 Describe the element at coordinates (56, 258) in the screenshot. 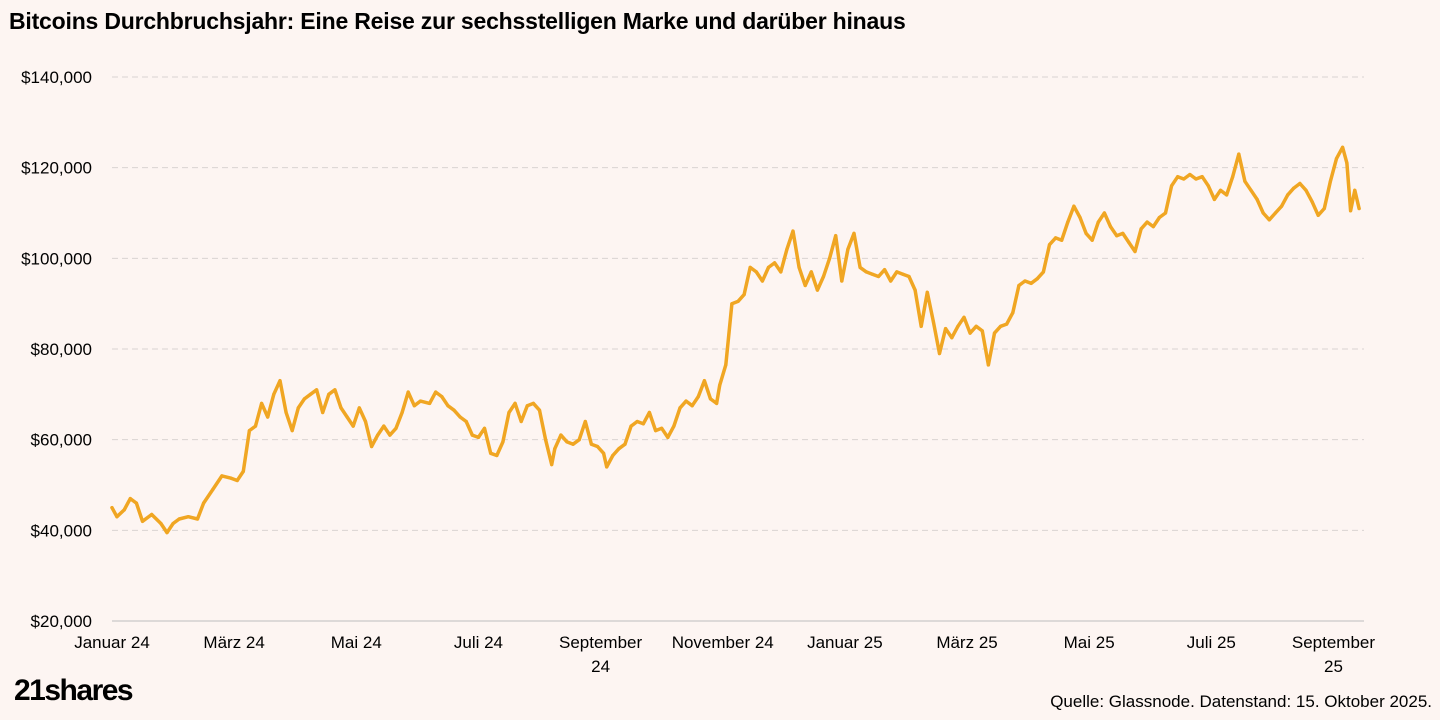

I see `y-tick-label: $100,000` at that location.